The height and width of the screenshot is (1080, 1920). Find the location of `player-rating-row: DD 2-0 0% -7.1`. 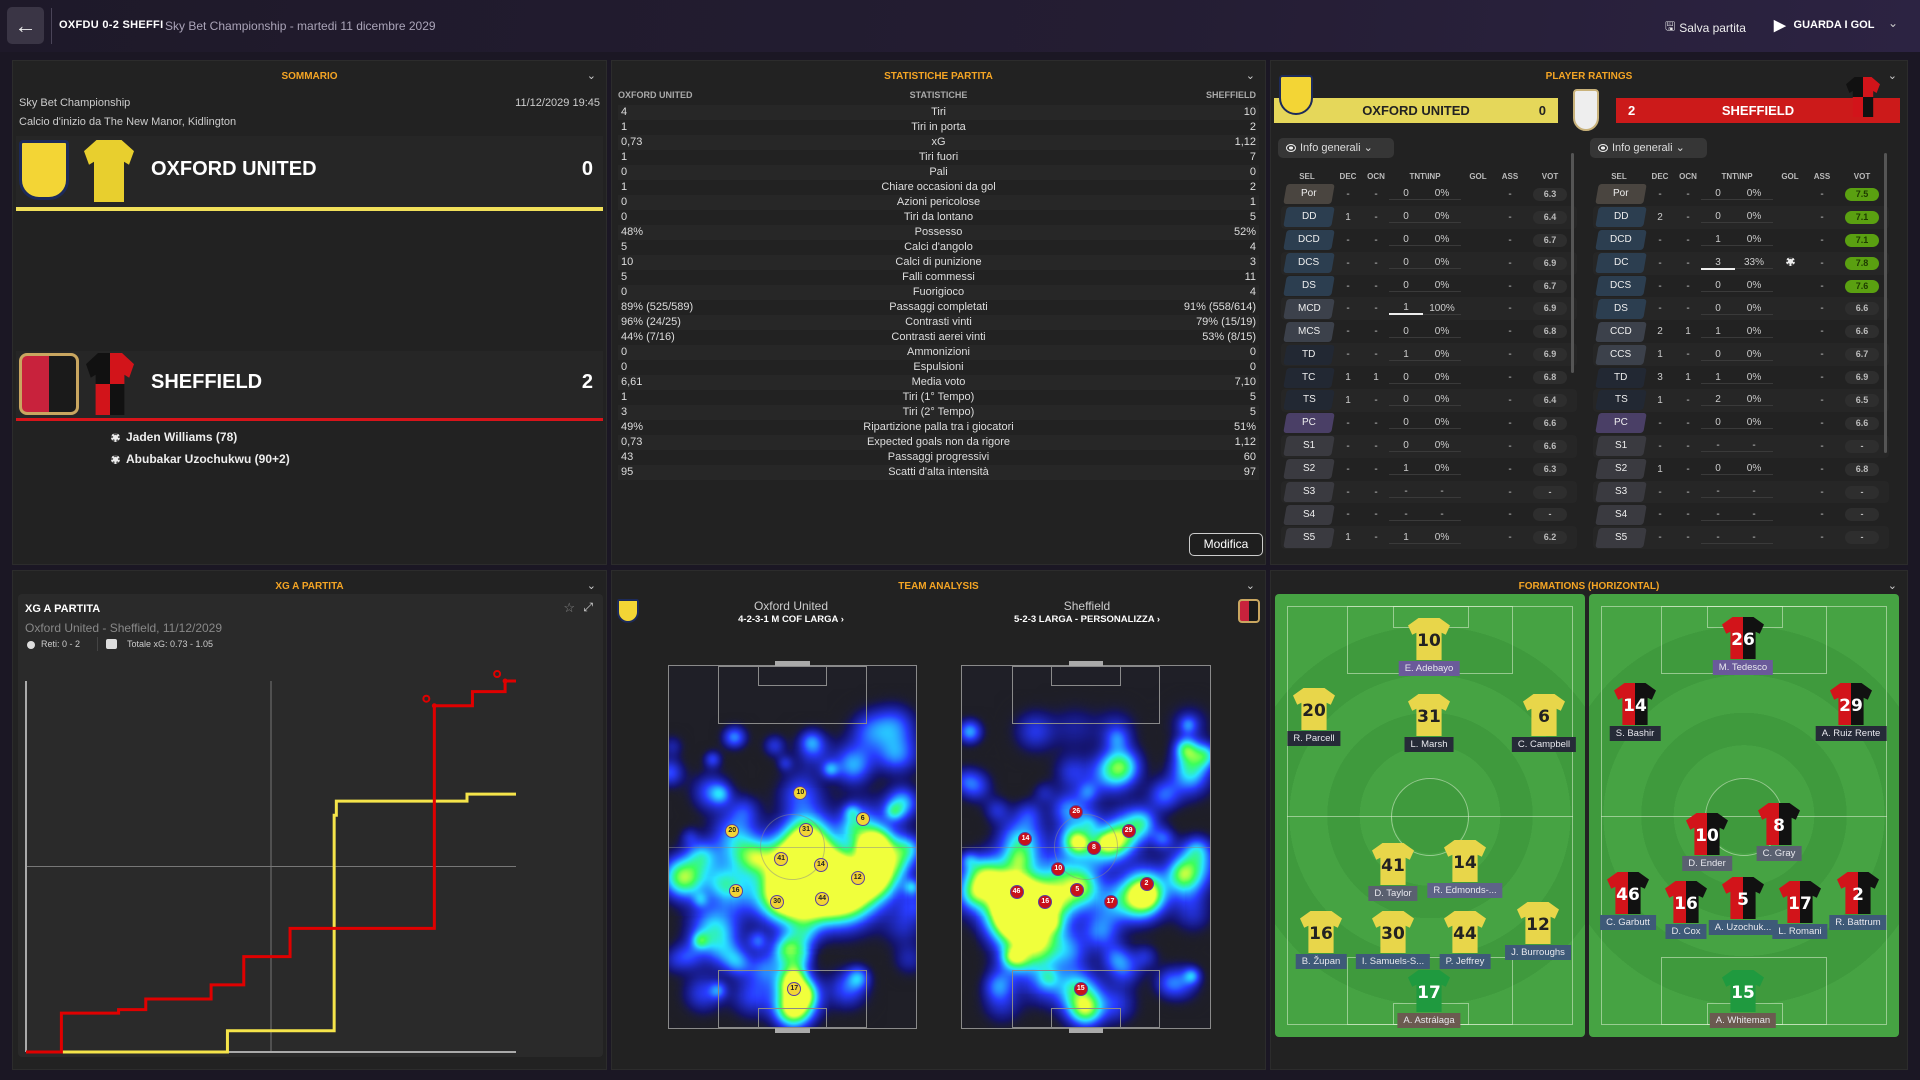

player-rating-row: DD 2-0 0% -7.1 is located at coordinates (1741, 217).